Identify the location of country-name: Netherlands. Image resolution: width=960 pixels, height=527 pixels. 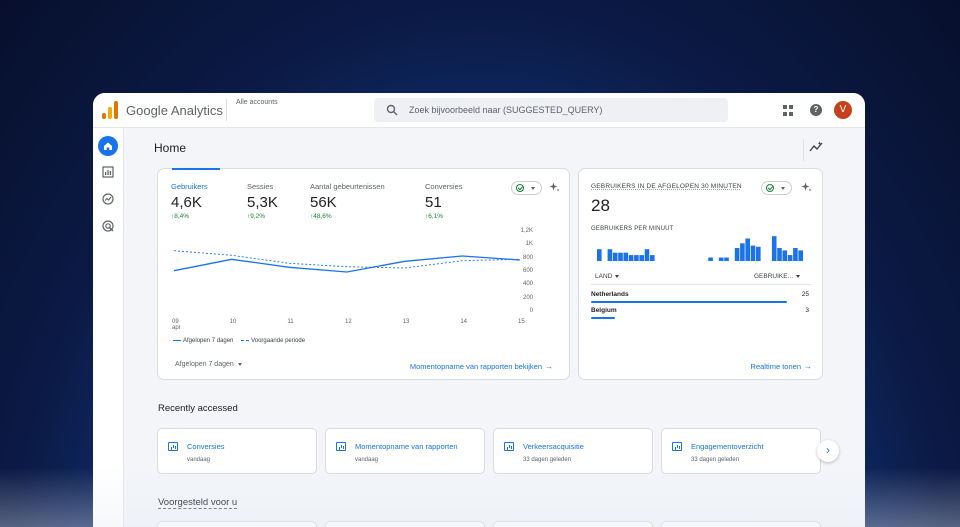
(610, 294).